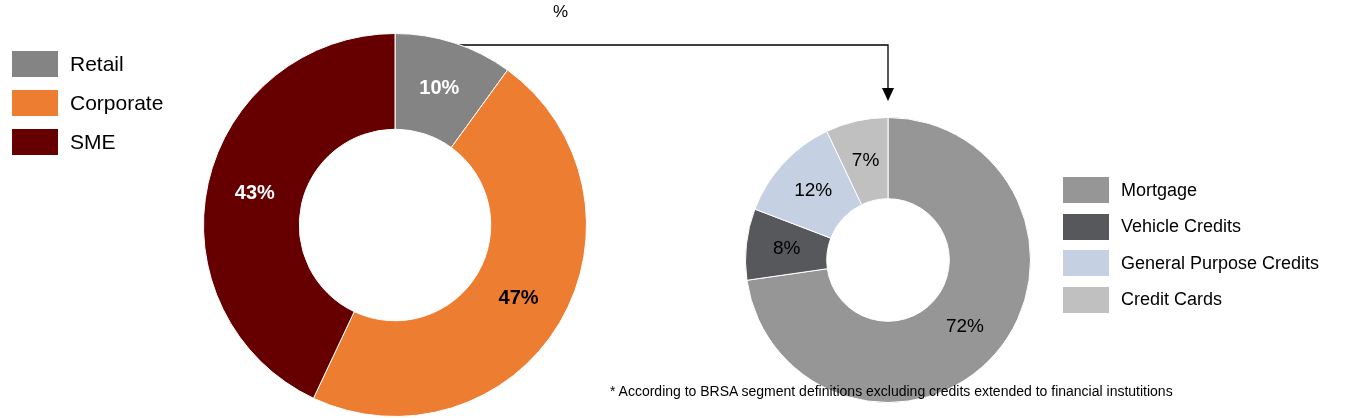  I want to click on legend-label: General Purpose Credits, so click(1220, 263).